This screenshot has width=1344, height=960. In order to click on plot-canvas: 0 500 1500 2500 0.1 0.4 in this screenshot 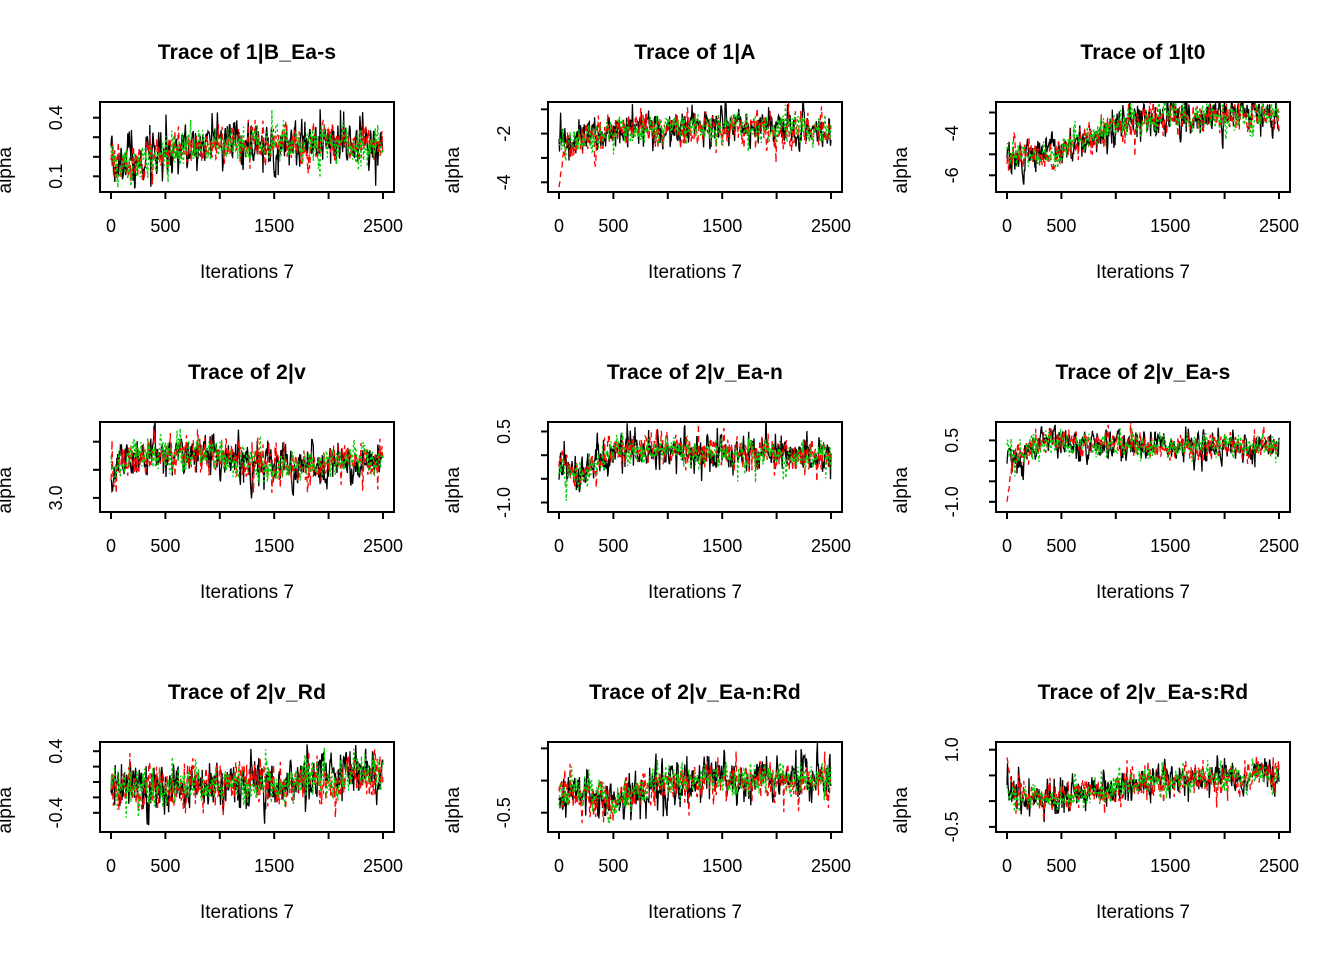, I will do `click(224, 160)`.